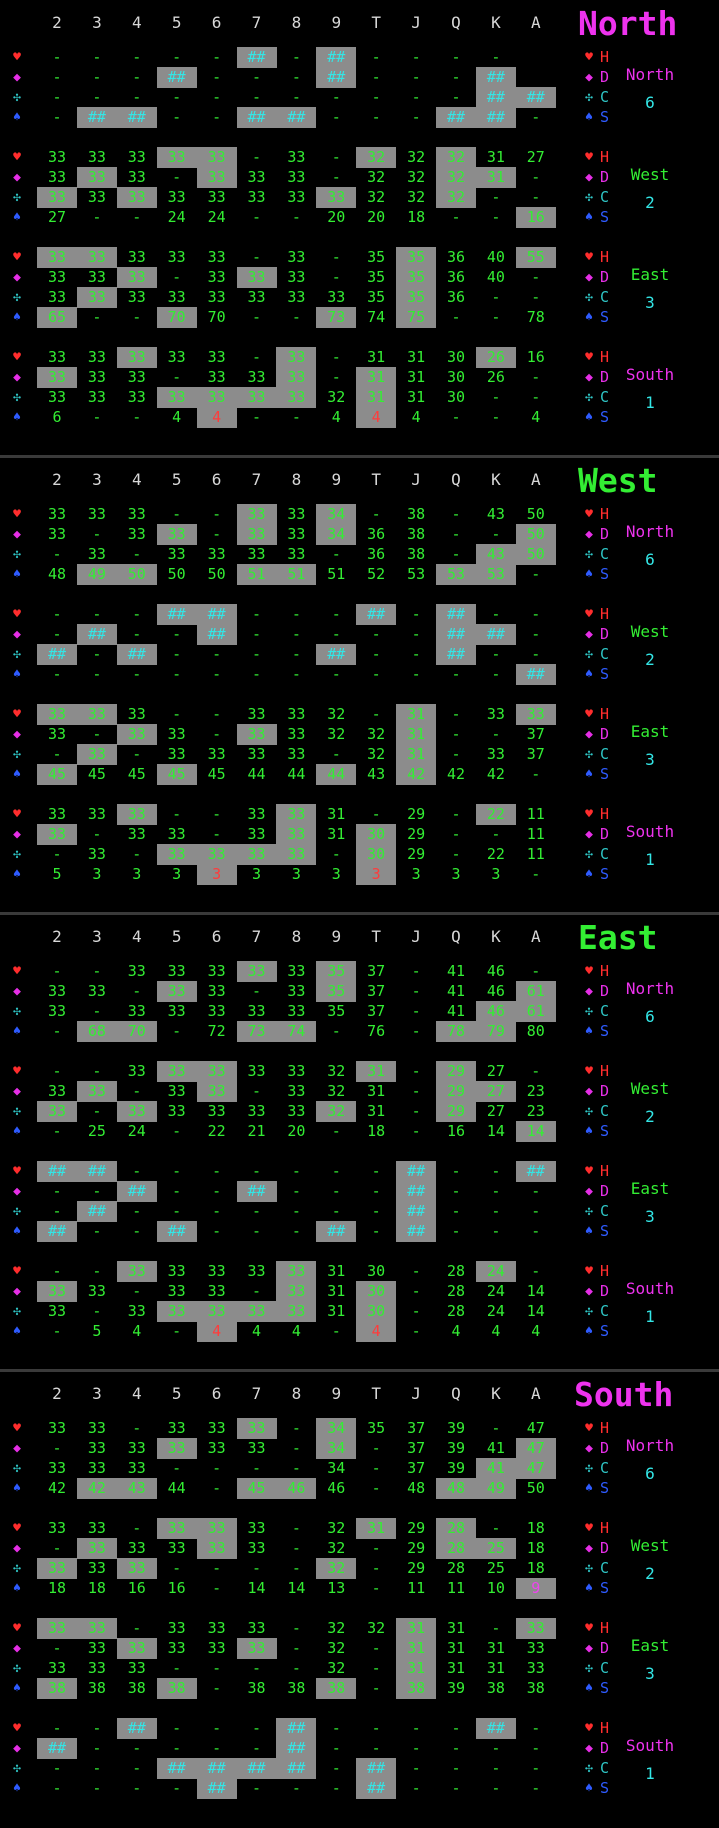 The image size is (719, 1828). I want to click on table-cell: 4, so click(536, 1331).